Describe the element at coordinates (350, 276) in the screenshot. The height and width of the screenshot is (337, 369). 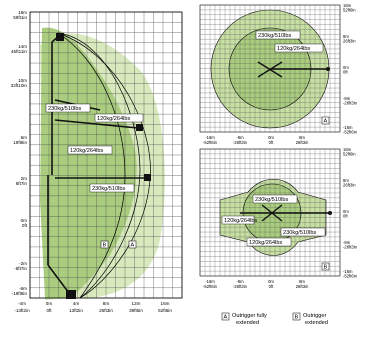
I see `br-y-tick-ft: -52ft6in` at that location.